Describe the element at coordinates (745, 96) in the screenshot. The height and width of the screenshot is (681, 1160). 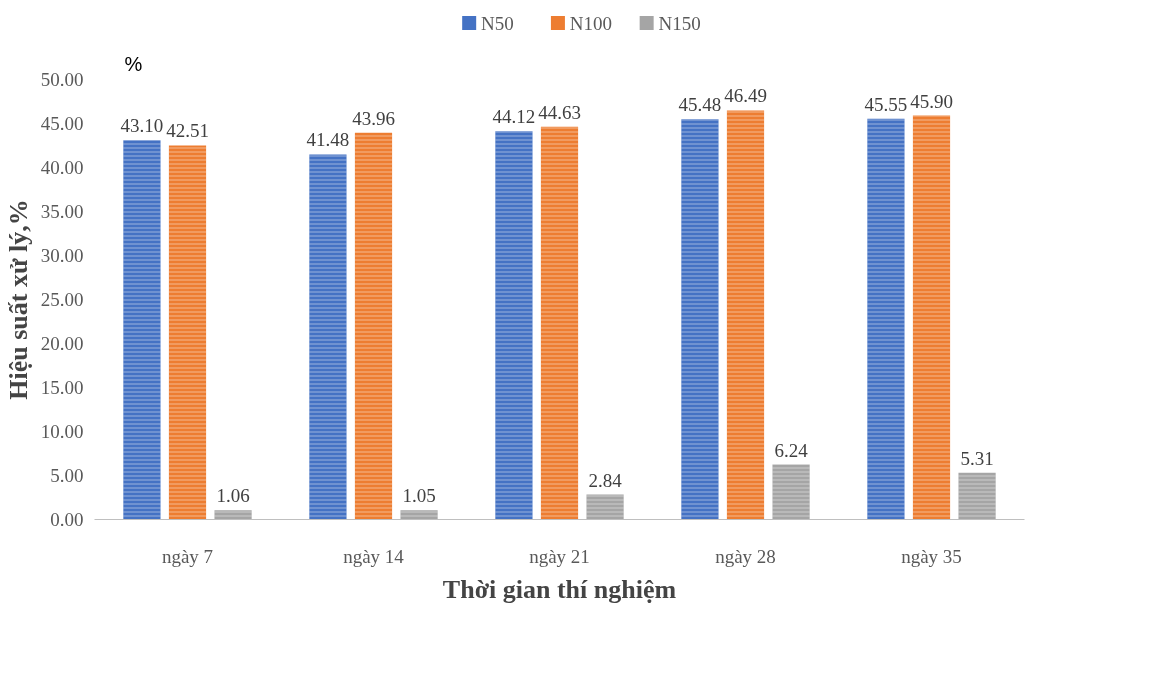
I see `data-label: 46.49` at that location.